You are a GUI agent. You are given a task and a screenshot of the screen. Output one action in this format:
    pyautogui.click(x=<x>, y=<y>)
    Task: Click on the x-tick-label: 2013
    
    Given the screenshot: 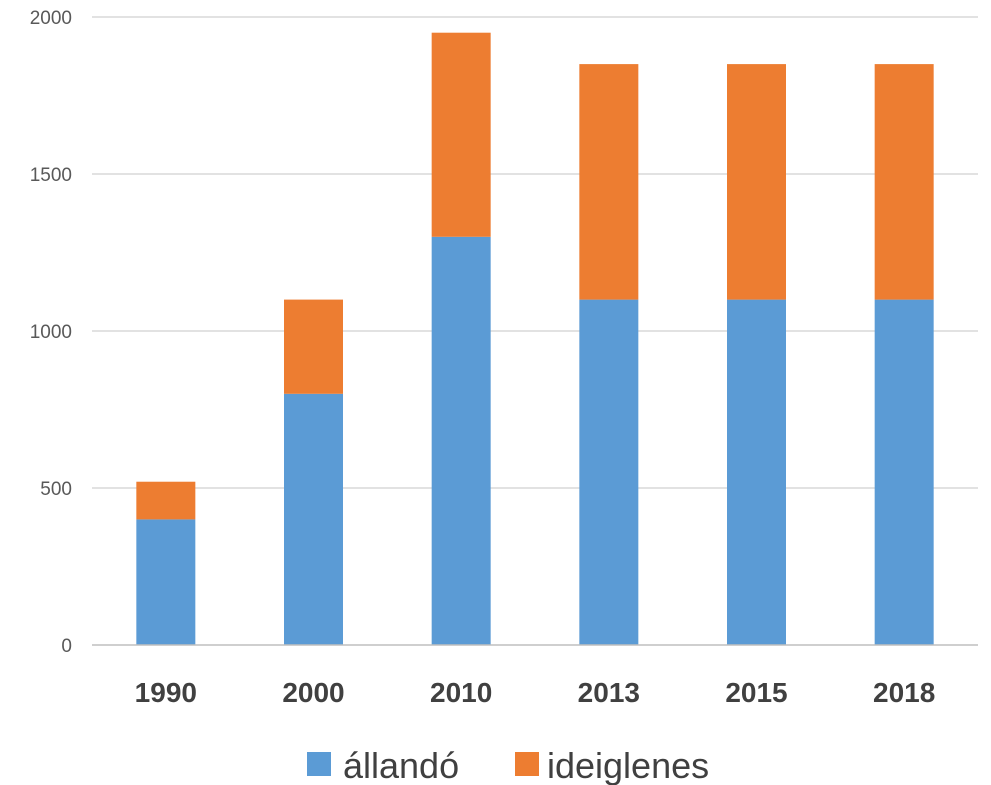 What is the action you would take?
    pyautogui.click(x=609, y=692)
    